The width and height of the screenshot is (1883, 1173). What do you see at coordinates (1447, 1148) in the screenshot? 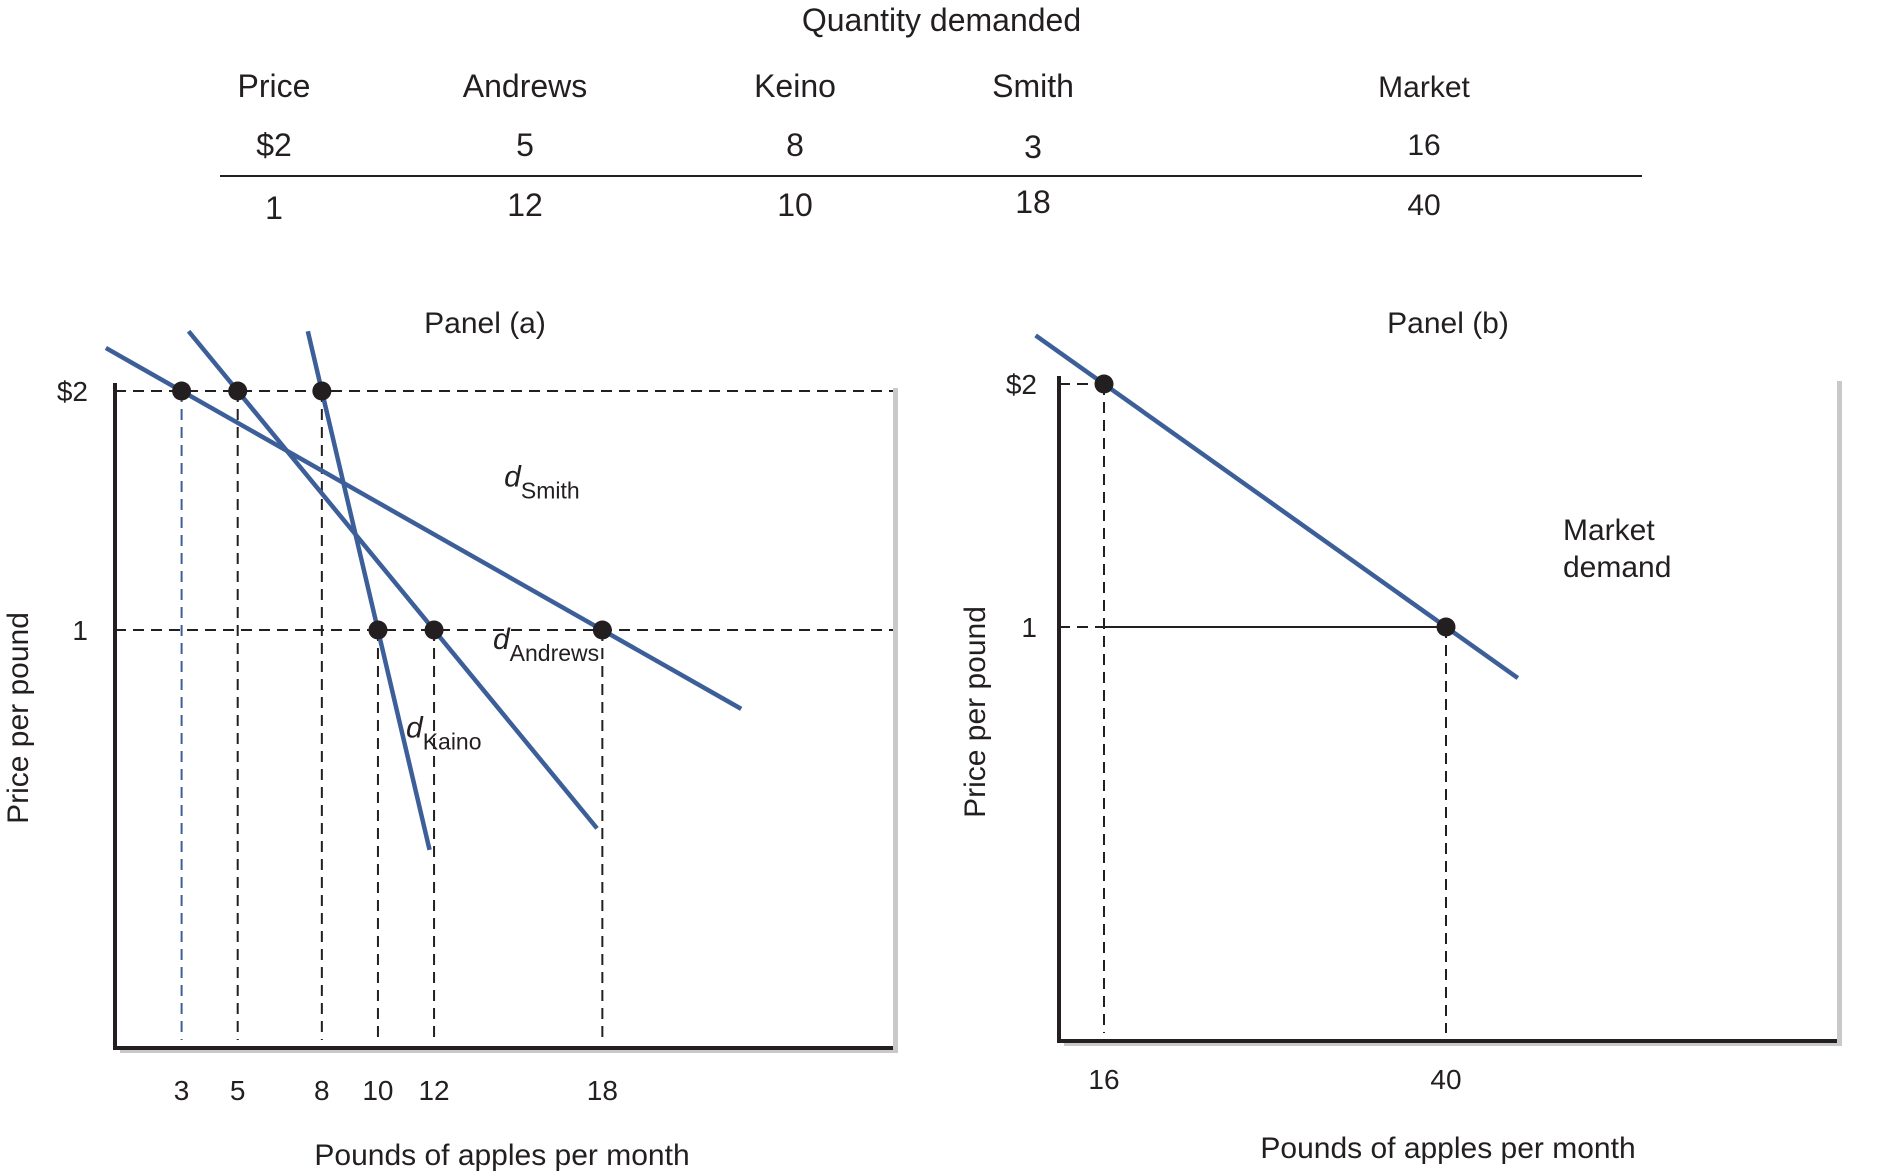
I see `panel-b-x-label: Pounds of apples per month` at bounding box center [1447, 1148].